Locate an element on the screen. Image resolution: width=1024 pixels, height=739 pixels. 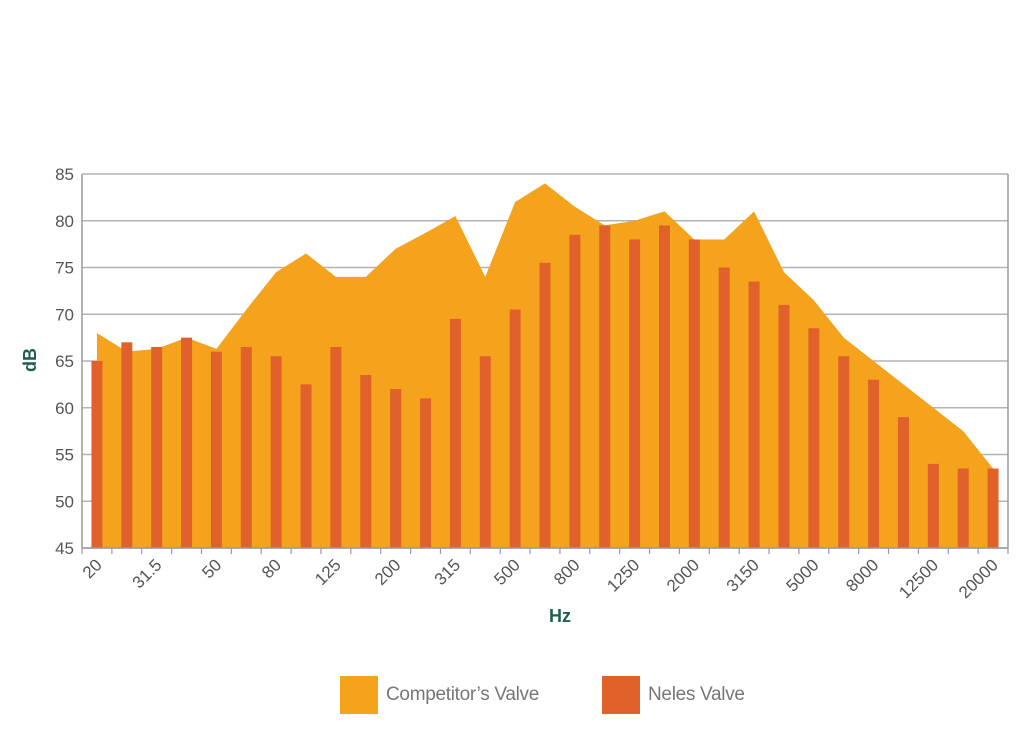
x-tick-label: 50 is located at coordinates (211, 568).